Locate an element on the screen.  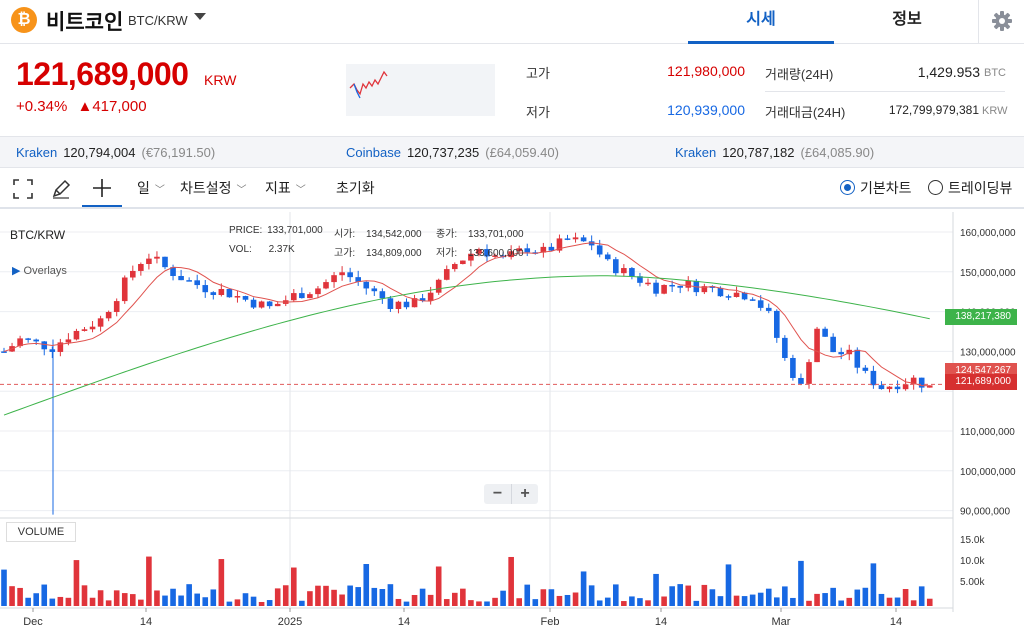
fullscreen-icon is located at coordinates (23, 189).